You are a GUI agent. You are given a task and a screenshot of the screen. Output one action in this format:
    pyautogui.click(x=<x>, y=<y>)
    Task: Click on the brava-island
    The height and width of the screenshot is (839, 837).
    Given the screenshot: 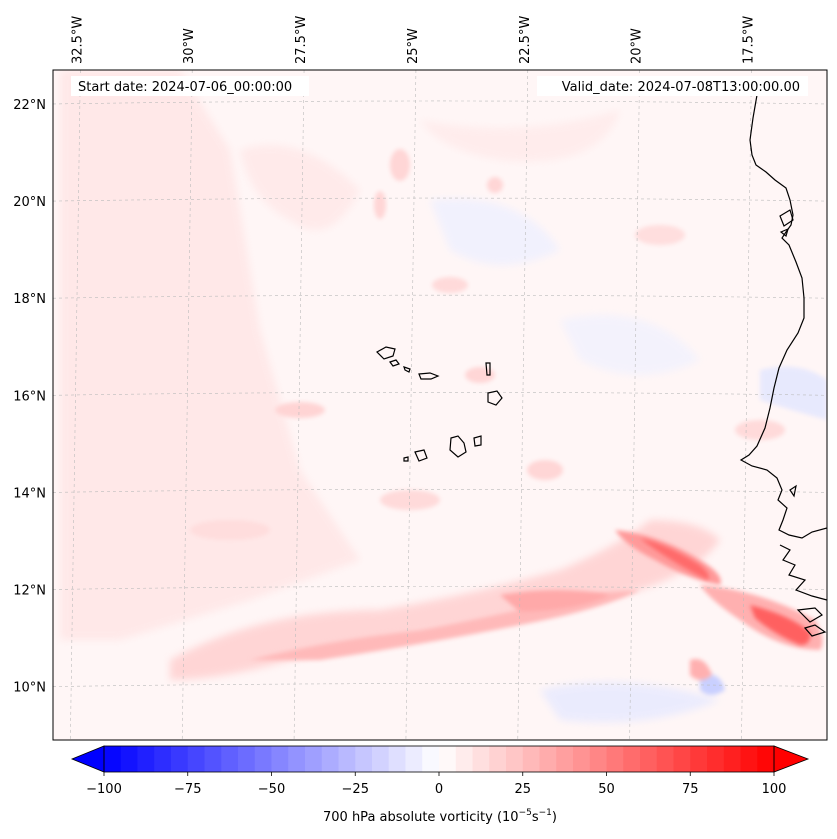 What is the action you would take?
    pyautogui.click(x=406, y=459)
    